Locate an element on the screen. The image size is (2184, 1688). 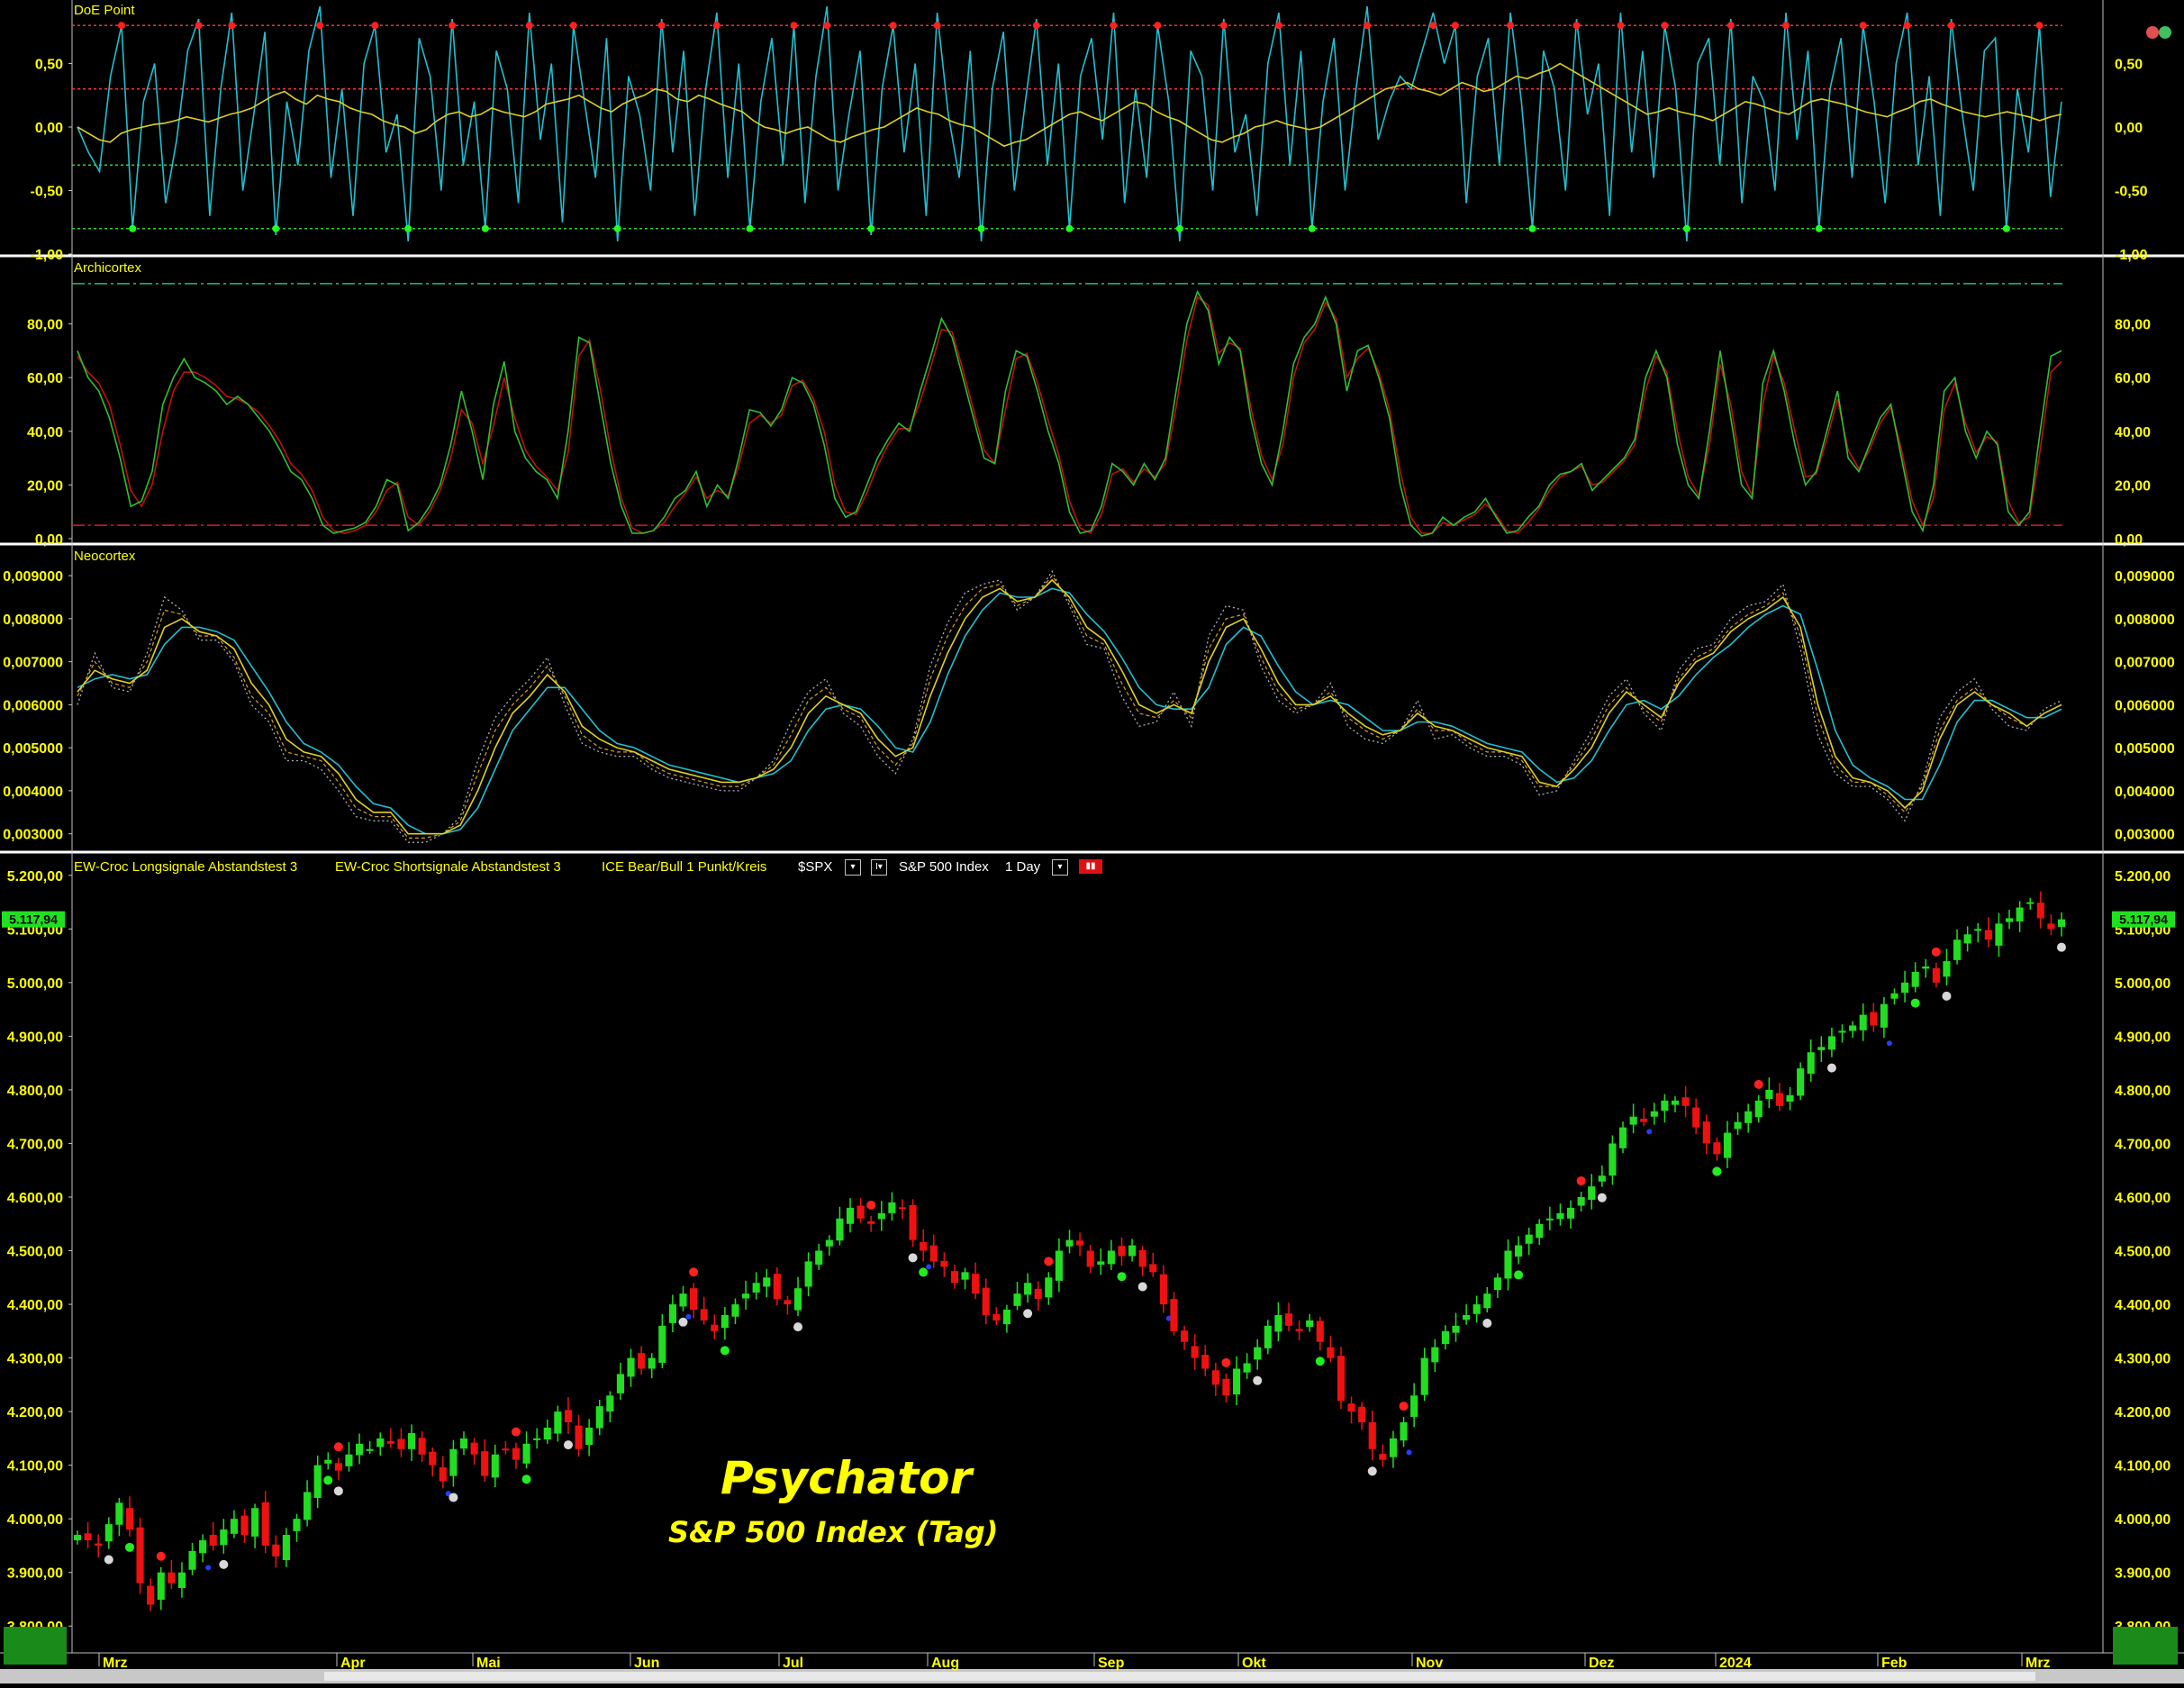
legend-long-signals: EW-Croc Longsignale Abstandstest 3 is located at coordinates (186, 867).